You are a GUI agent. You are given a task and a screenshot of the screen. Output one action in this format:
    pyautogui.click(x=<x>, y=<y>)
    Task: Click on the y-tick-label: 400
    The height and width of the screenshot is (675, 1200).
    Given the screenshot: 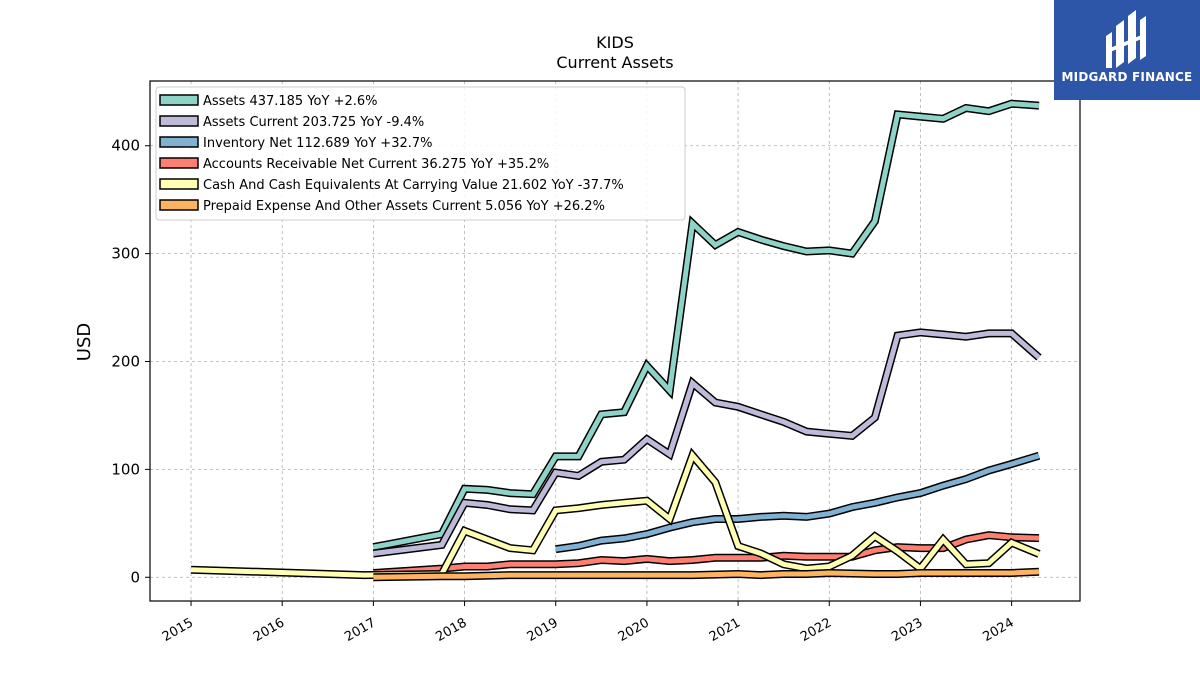 What is the action you would take?
    pyautogui.click(x=125, y=146)
    